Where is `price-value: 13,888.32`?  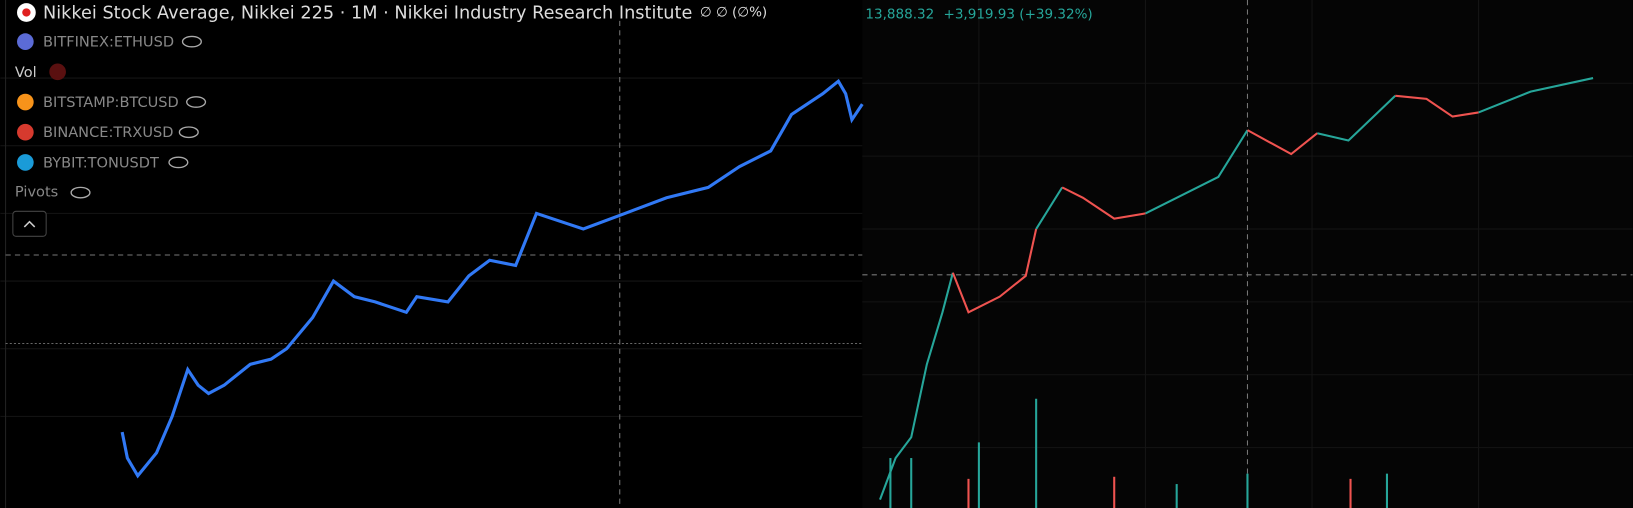 price-value: 13,888.32 is located at coordinates (899, 15).